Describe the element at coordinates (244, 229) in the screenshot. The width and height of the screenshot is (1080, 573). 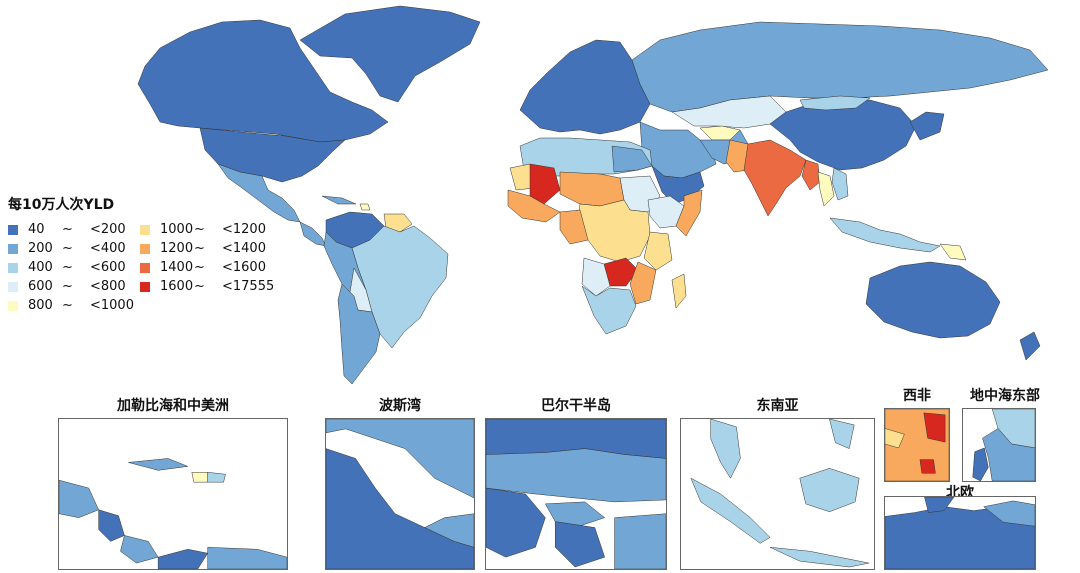
I see `legend-high: <1200` at that location.